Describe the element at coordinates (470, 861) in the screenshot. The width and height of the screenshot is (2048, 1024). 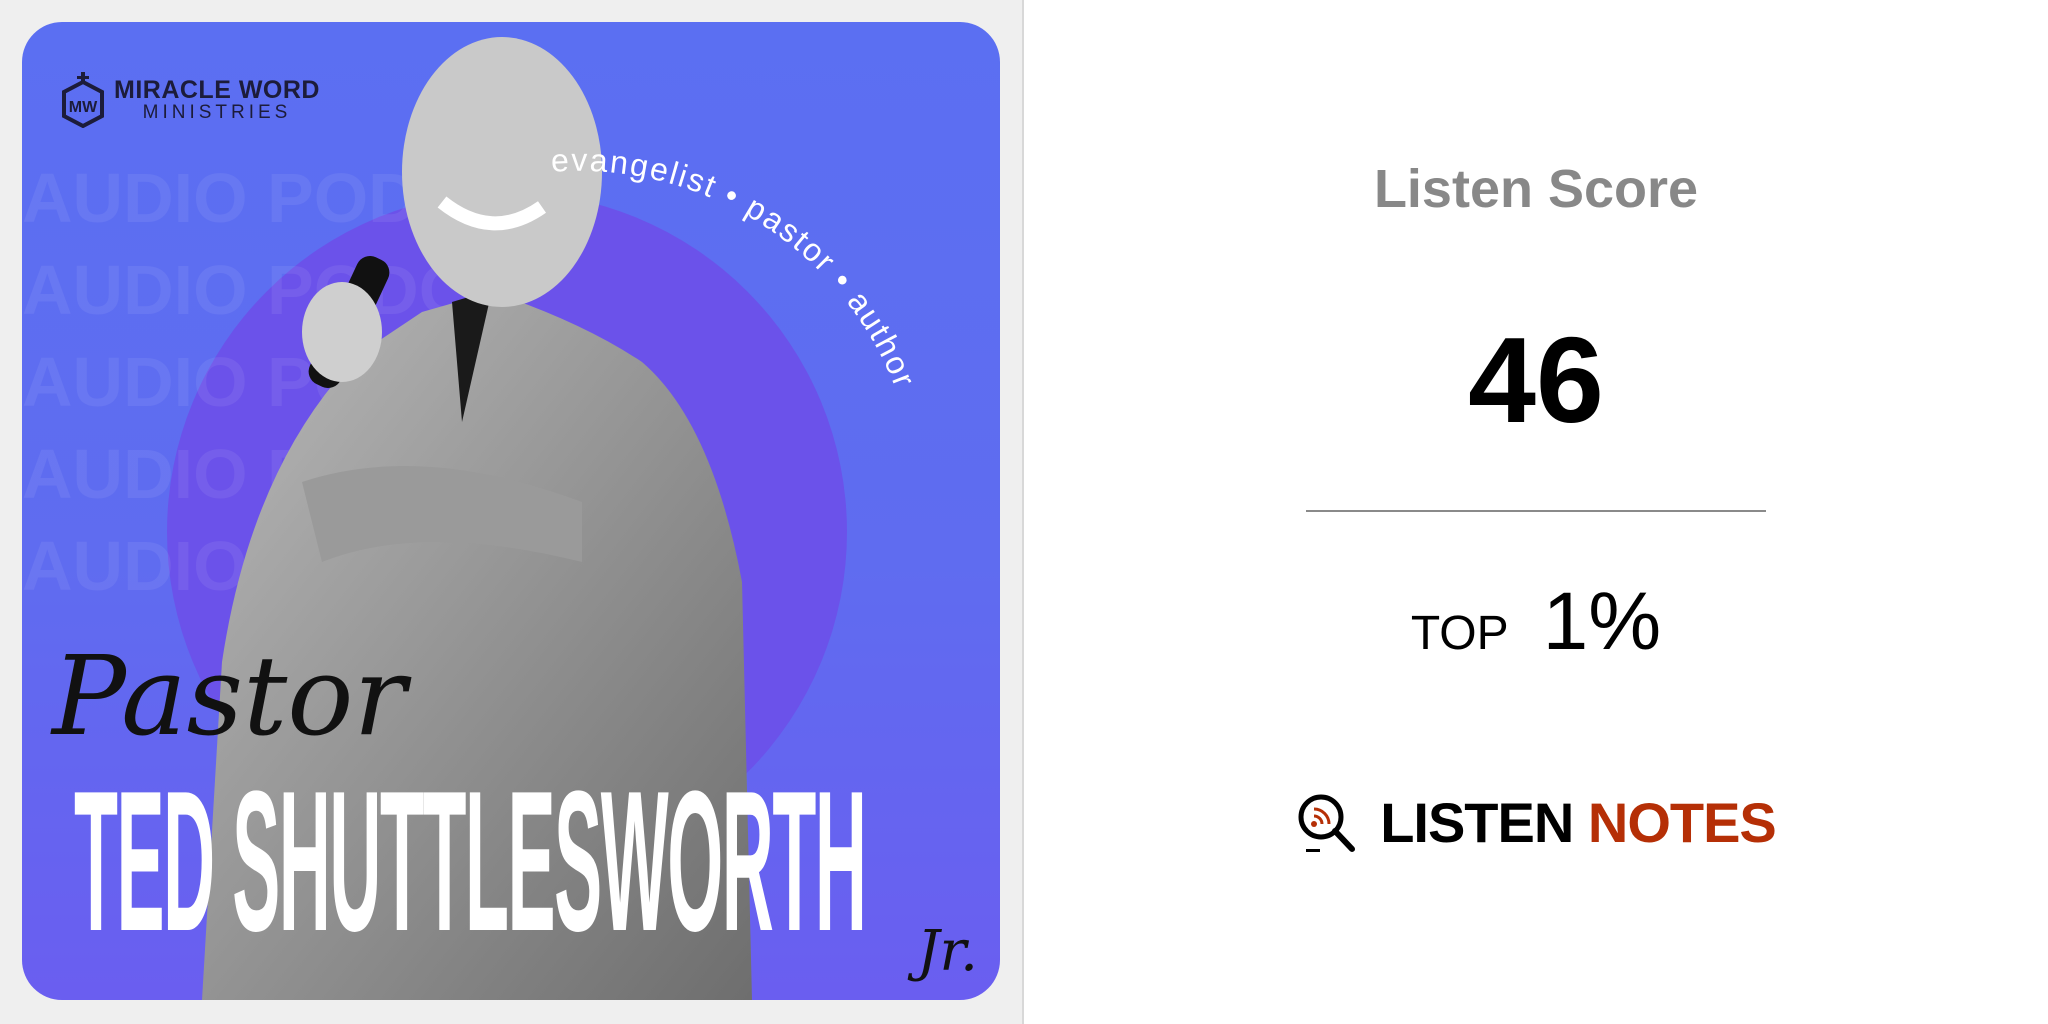
I see `podcast-title-name: TED SHUTTLESWORTH` at that location.